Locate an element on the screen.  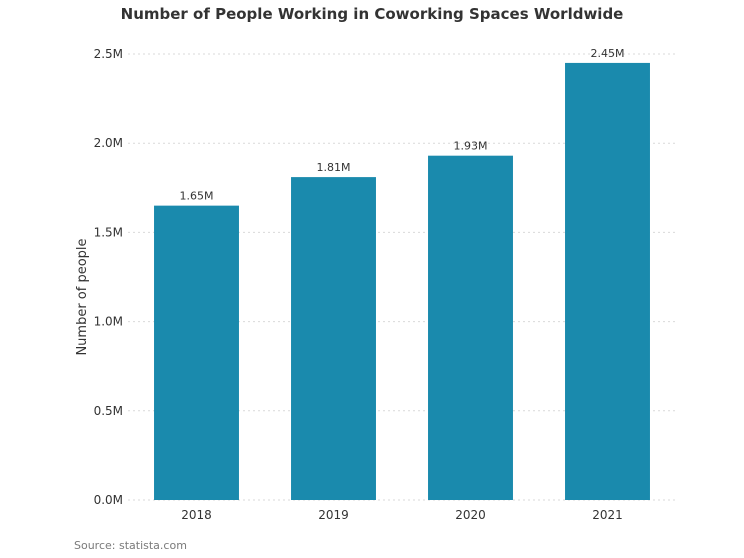
bar-2019 is located at coordinates (333, 338).